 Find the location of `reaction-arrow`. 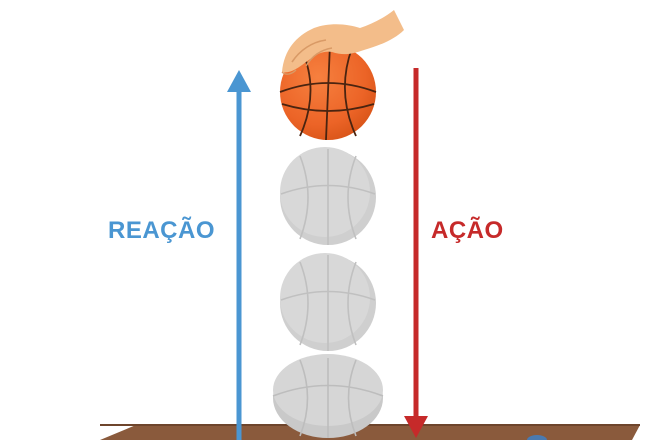

reaction-arrow is located at coordinates (239, 255).